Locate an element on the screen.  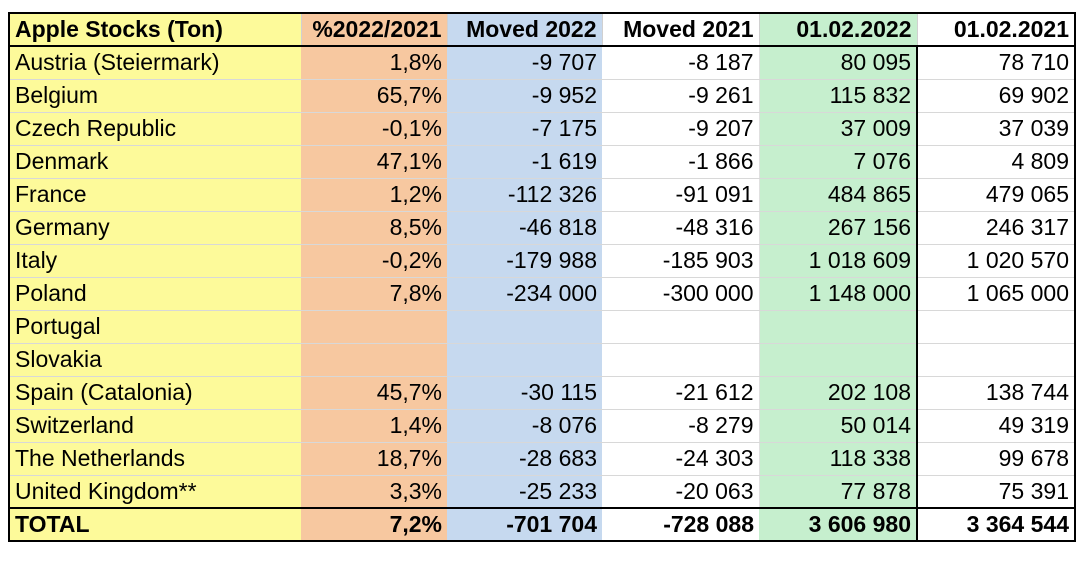
header-country: Apple Stocks (Ton) is located at coordinates (154, 29).